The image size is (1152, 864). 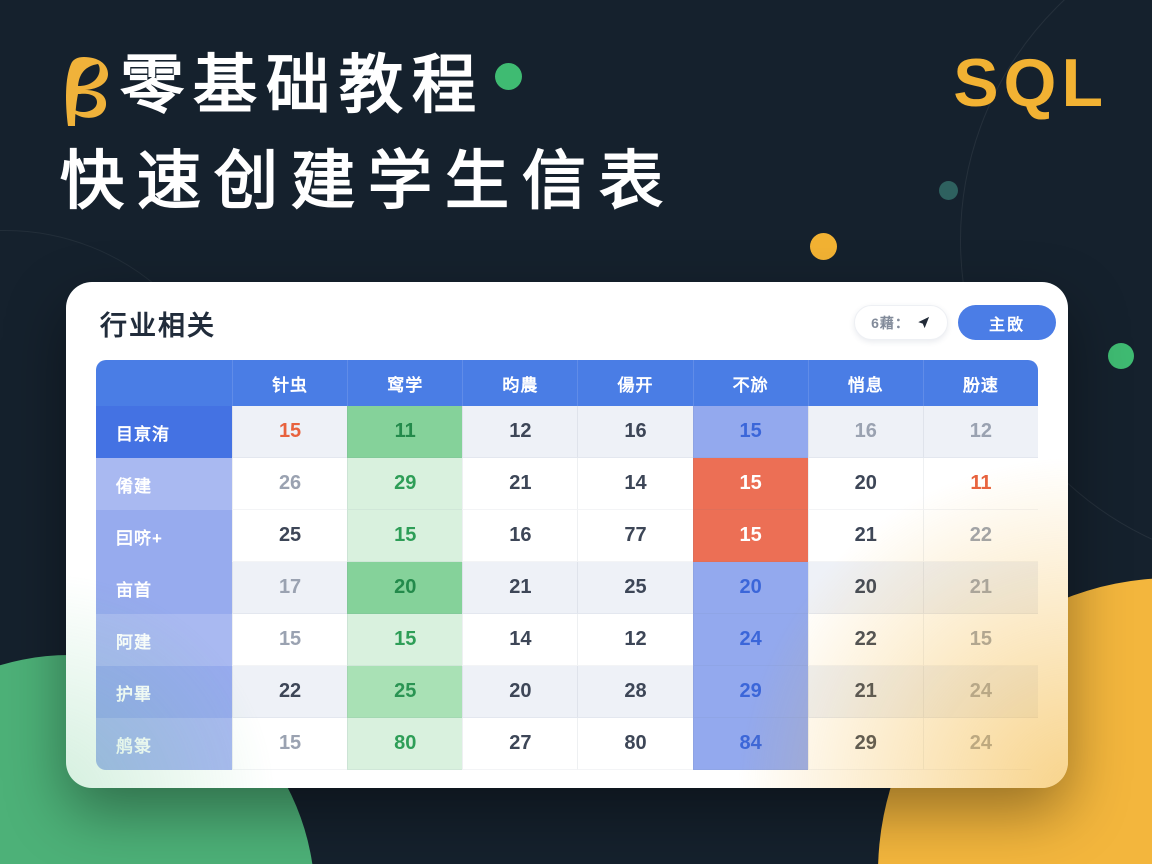 I want to click on table-header-row: 针虫 窎学 昀農 偒开 不旀 悄息 肦速, so click(x=567, y=383).